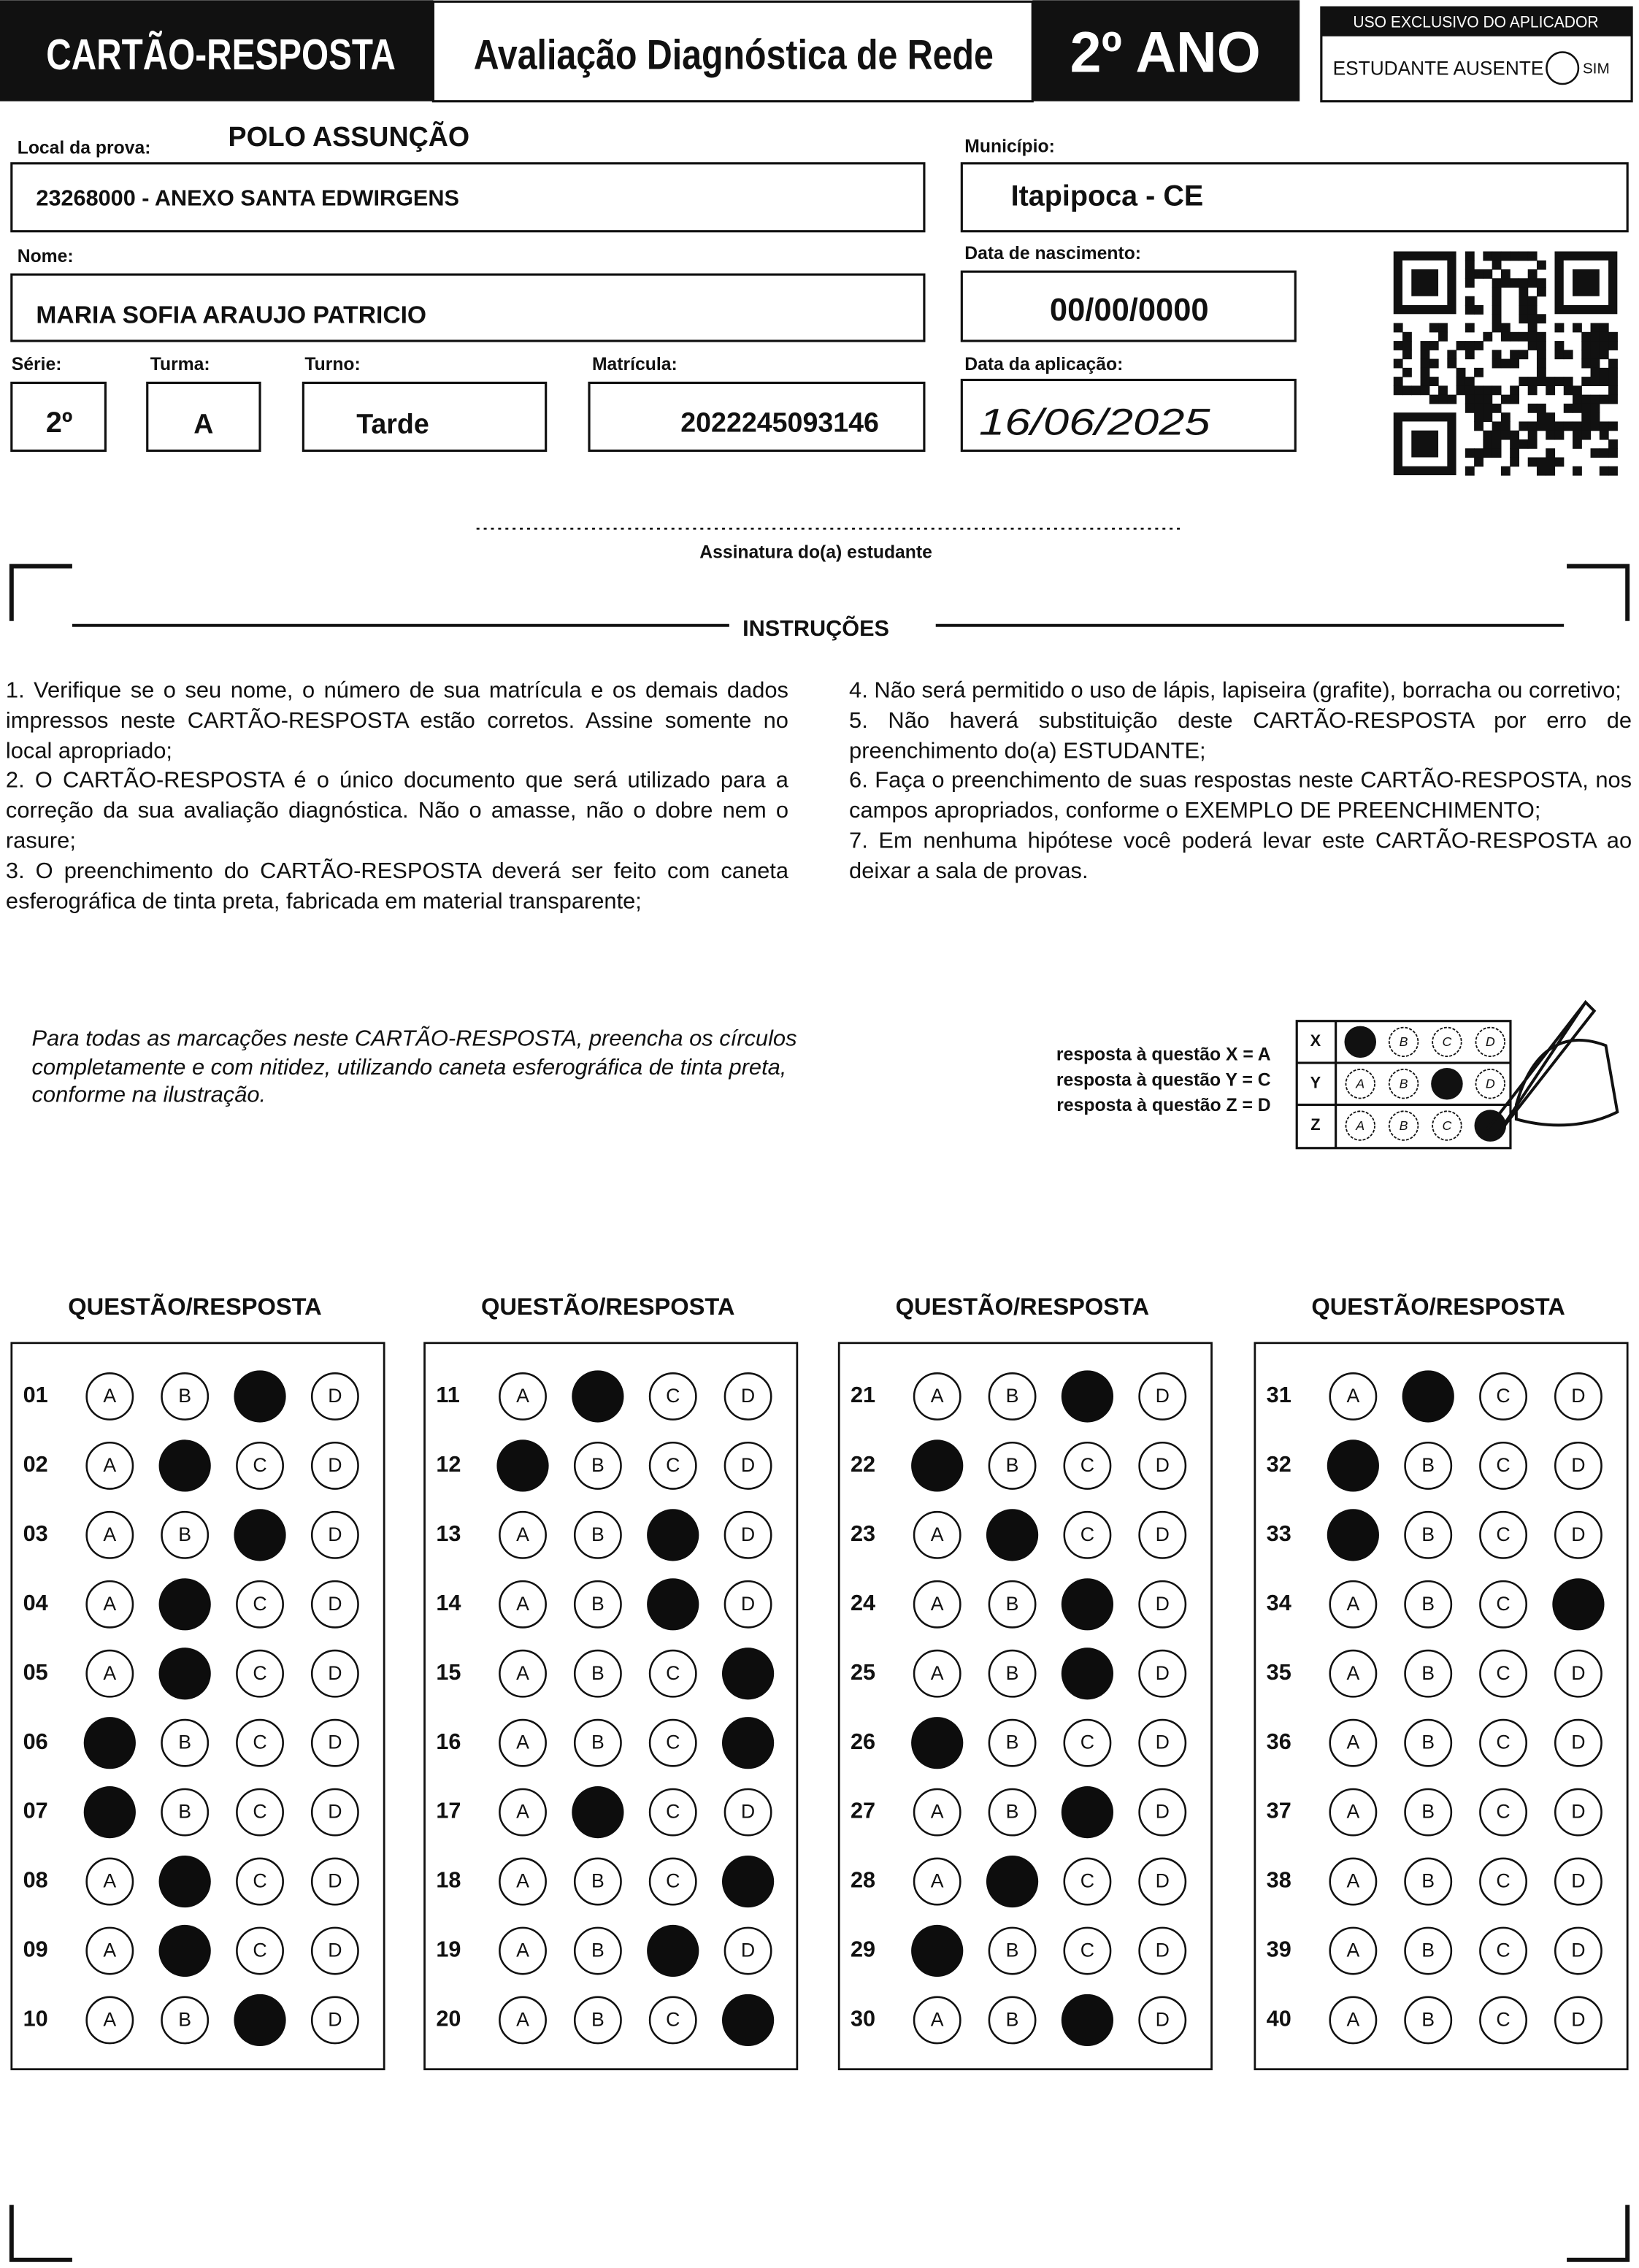 This screenshot has height=2268, width=1639. What do you see at coordinates (1094, 421) in the screenshot?
I see `handwritten-date: 16/06/2025` at bounding box center [1094, 421].